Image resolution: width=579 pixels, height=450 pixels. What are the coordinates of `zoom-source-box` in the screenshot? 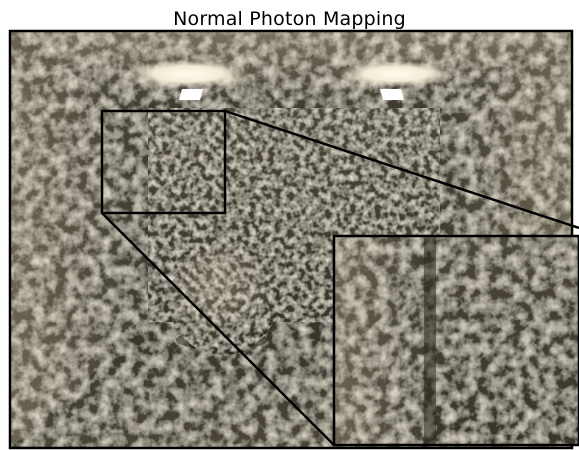 It's located at (163, 162).